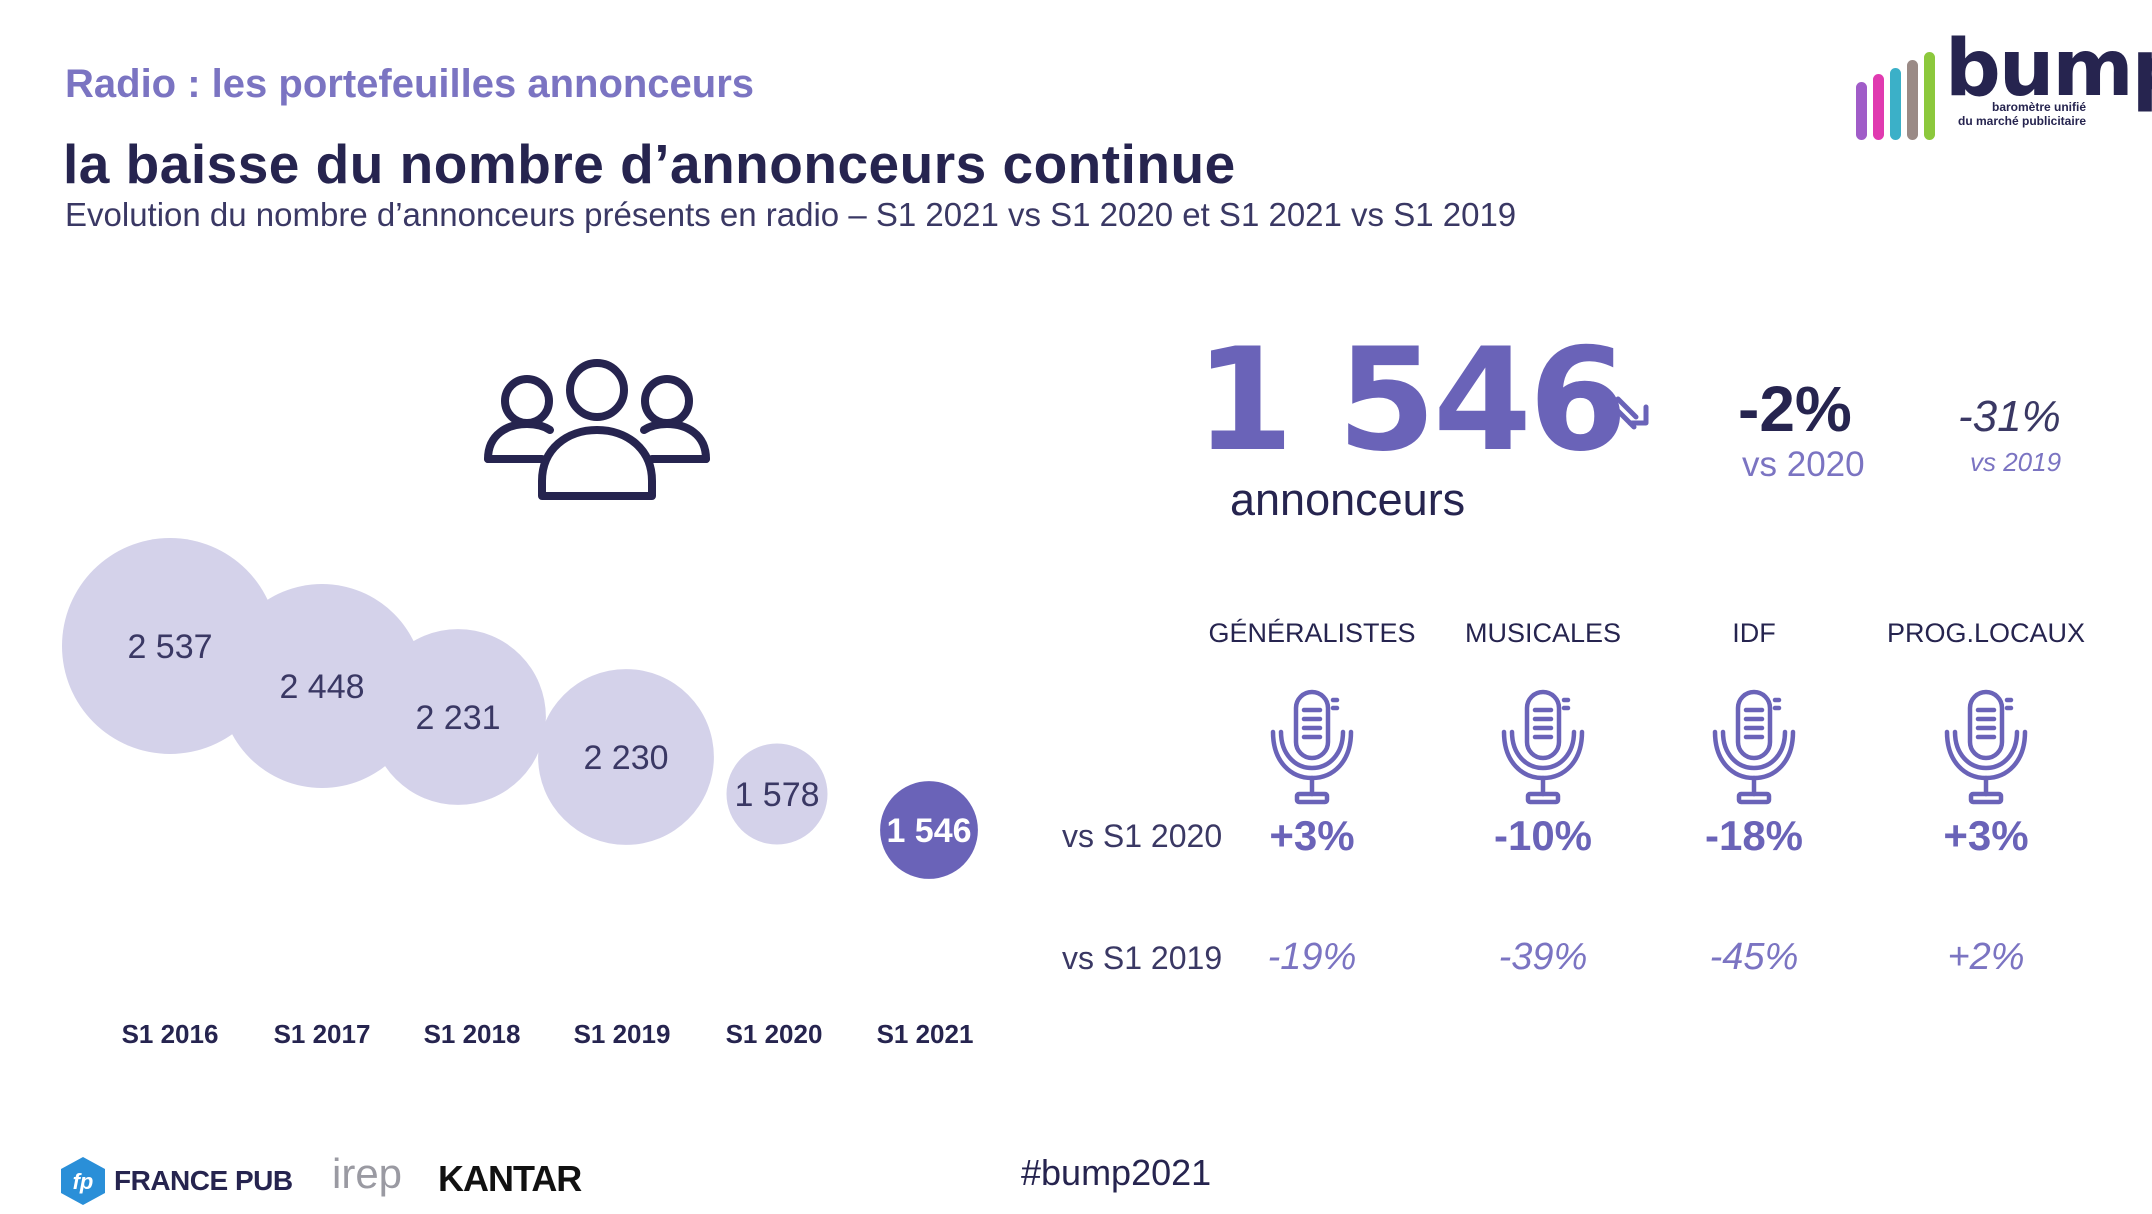 The width and height of the screenshot is (2152, 1214). I want to click on svg-text: fp, so click(83, 1181).